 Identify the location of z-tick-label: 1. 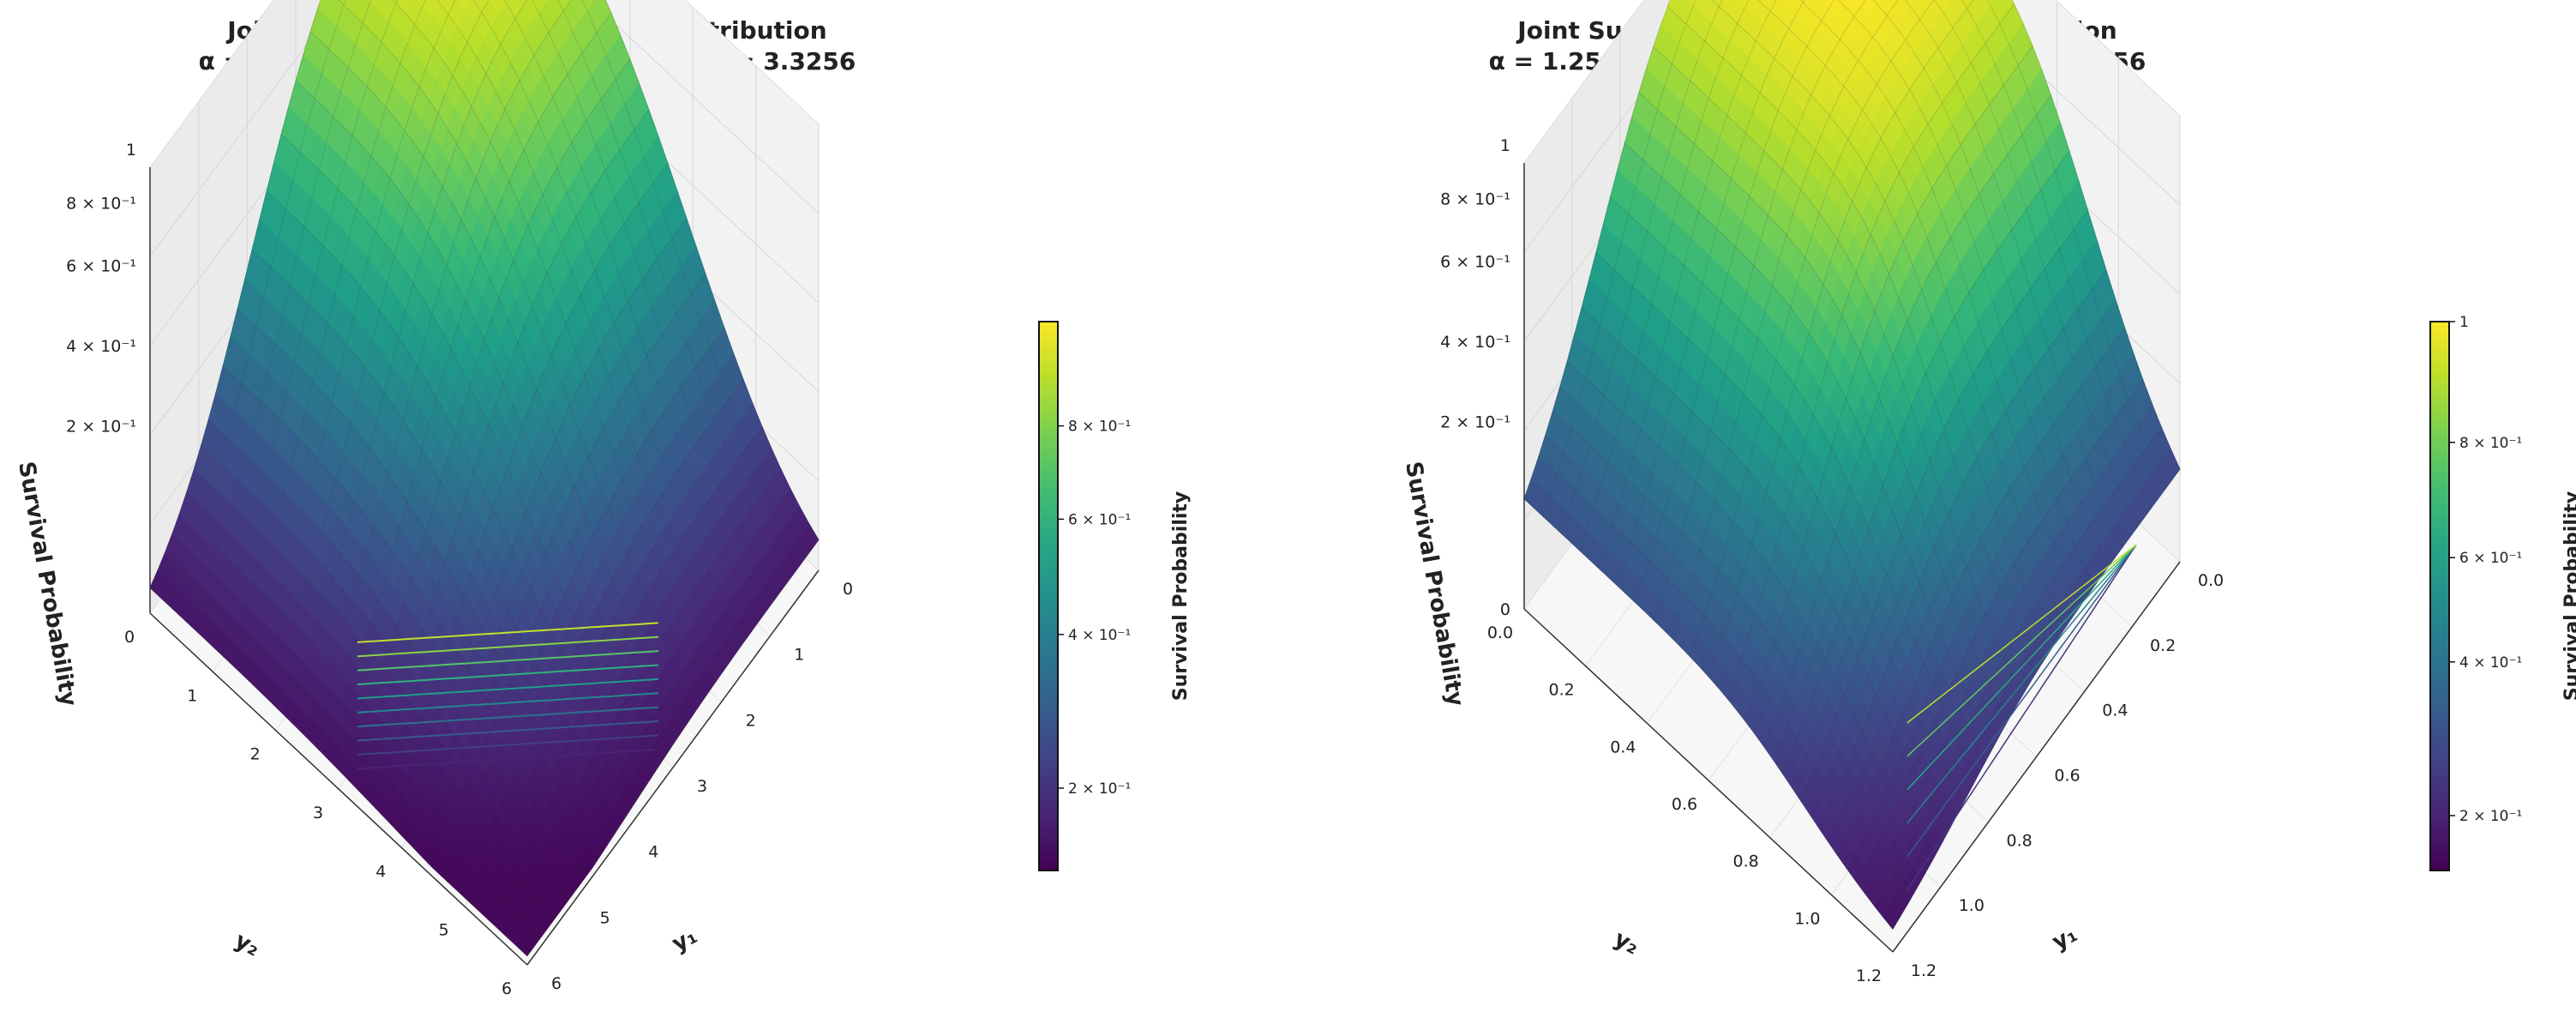
(131, 150).